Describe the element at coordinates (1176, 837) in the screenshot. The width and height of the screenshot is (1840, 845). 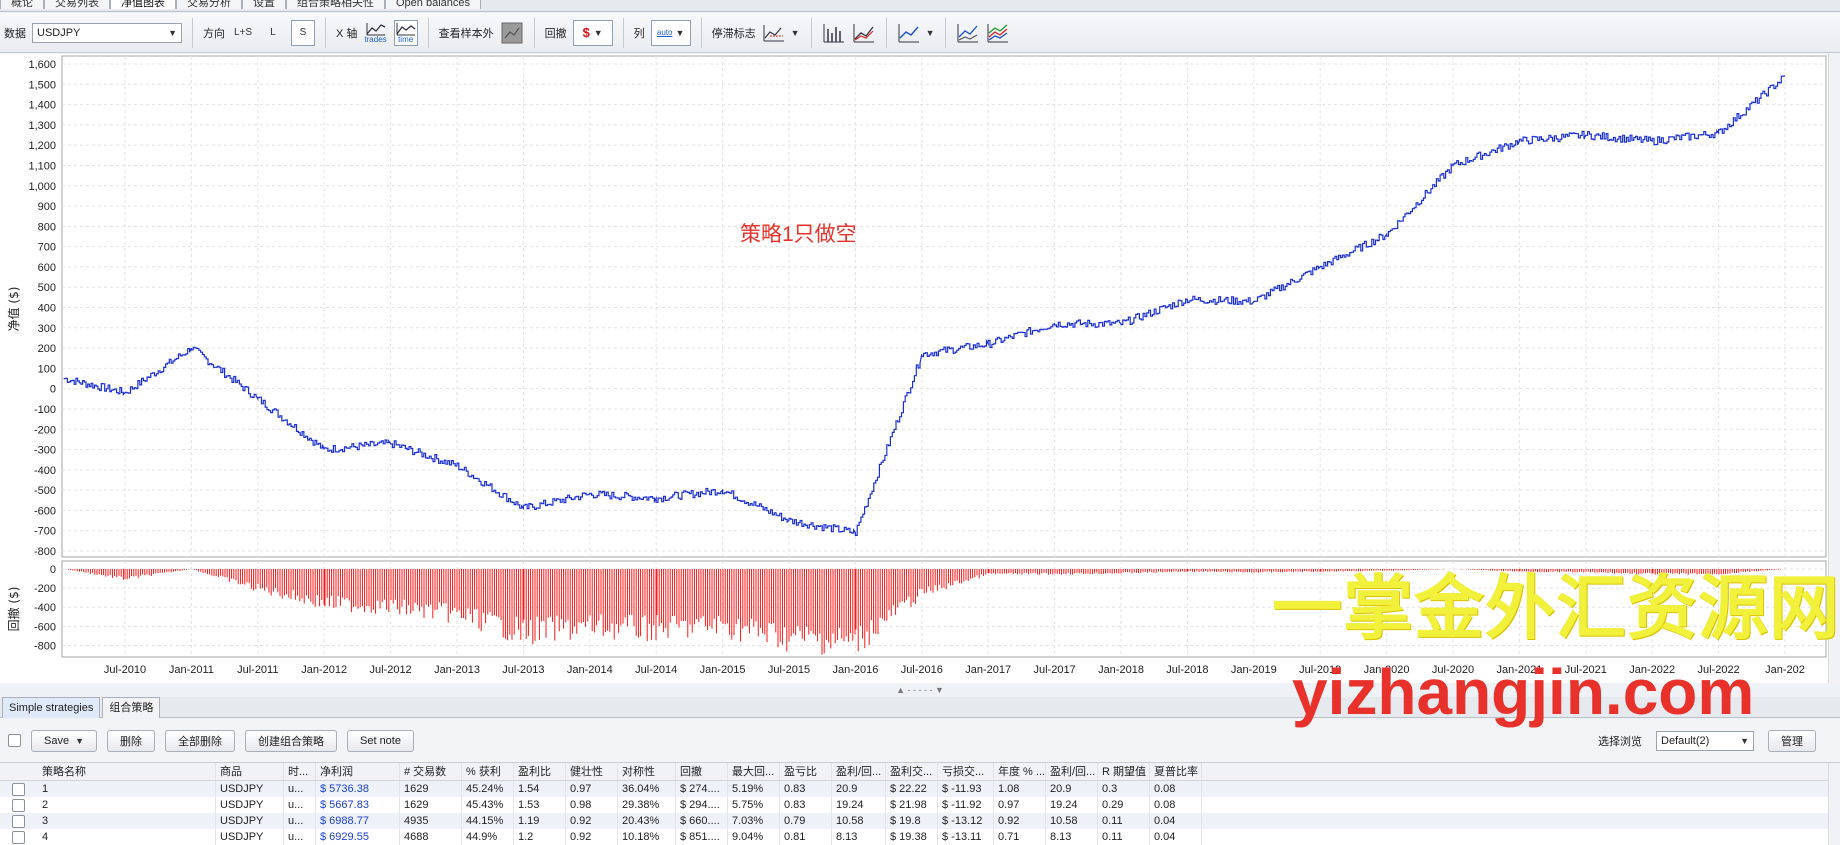
I see `table-cell: 0.04` at that location.